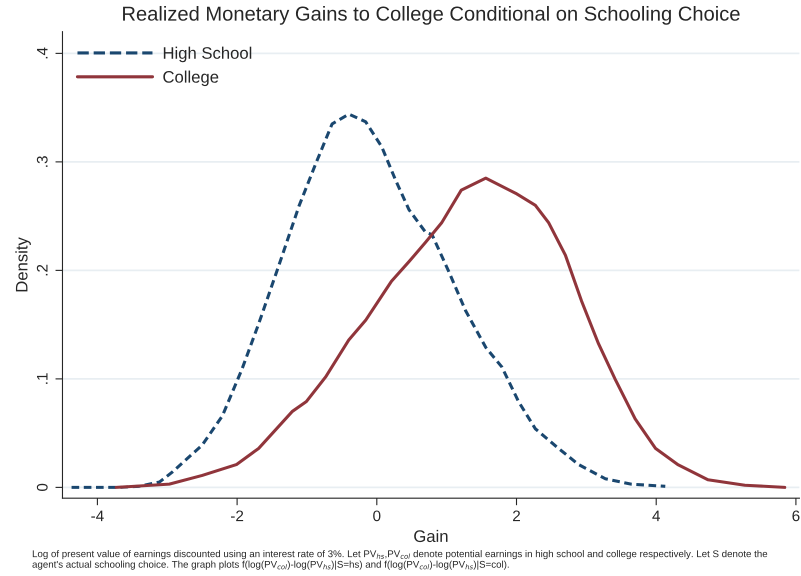  I want to click on x-tick-label: 6, so click(796, 516).